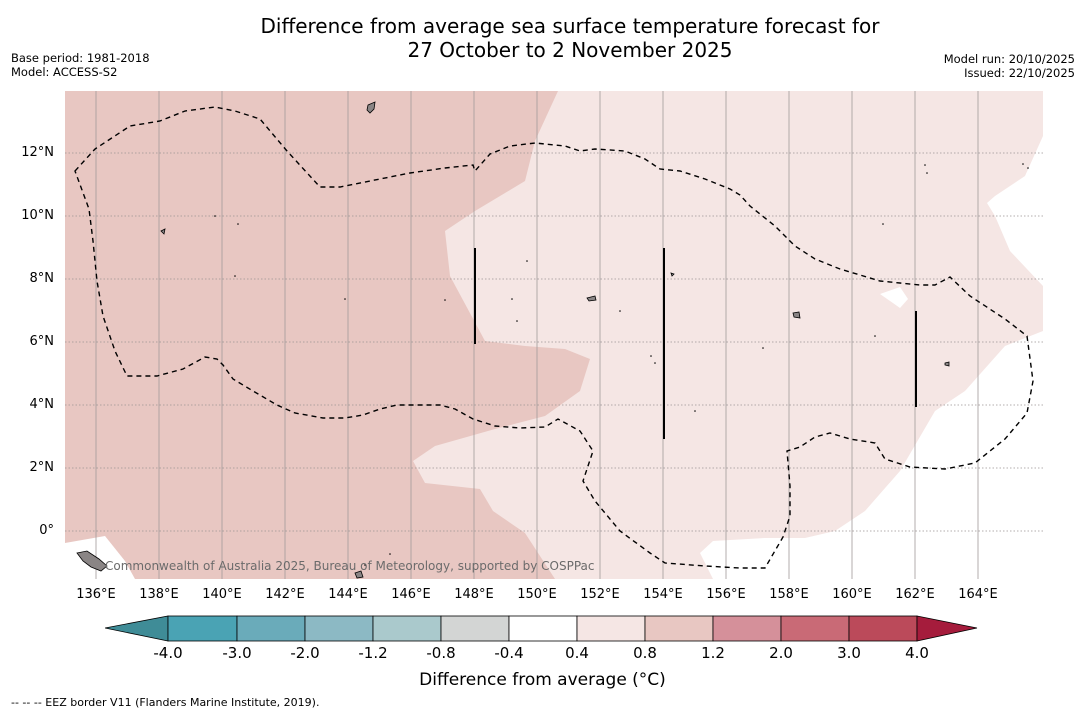 Image resolution: width=1085 pixels, height=713 pixels. What do you see at coordinates (80, 58) in the screenshot?
I see `base-period-text: Base period: 1981-2018` at bounding box center [80, 58].